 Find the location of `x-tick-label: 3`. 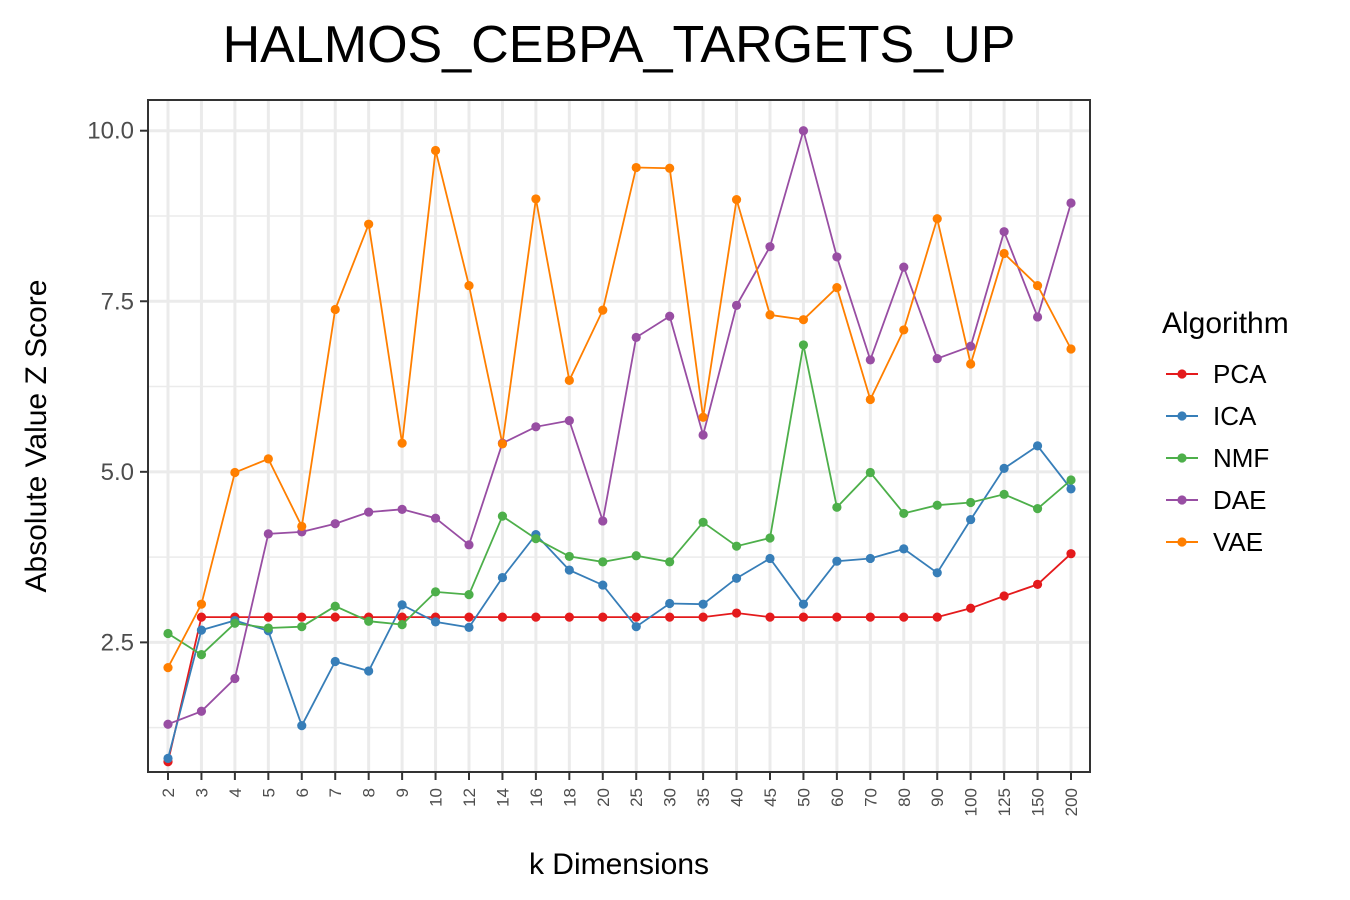

x-tick-label: 3 is located at coordinates (201, 792).